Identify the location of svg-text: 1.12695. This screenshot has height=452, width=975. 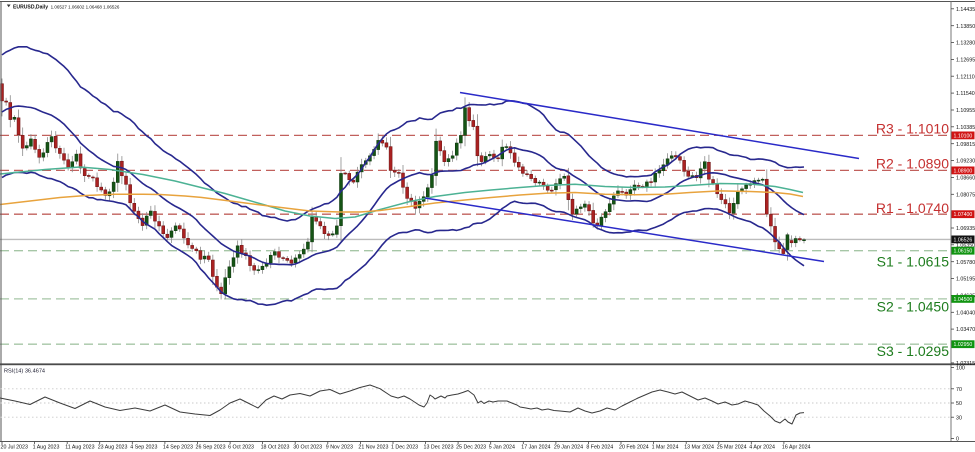
(965, 61).